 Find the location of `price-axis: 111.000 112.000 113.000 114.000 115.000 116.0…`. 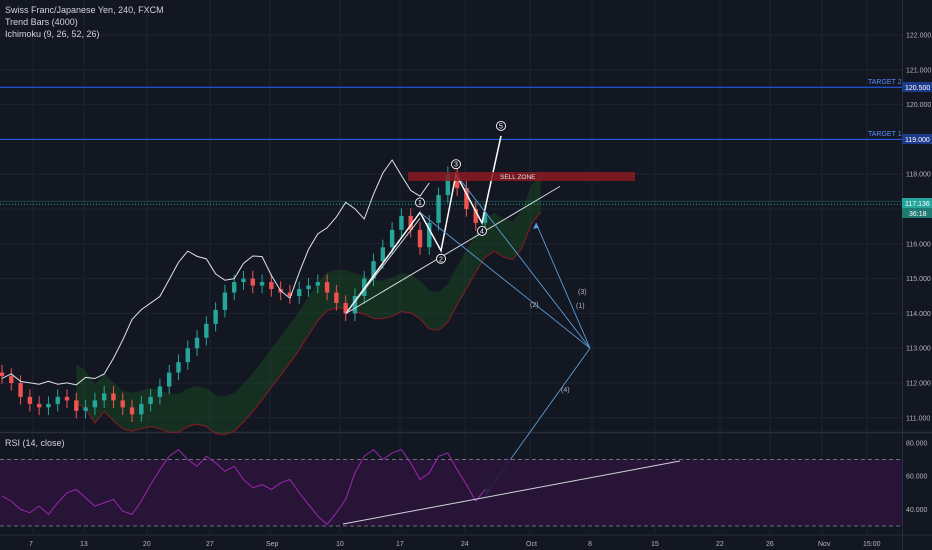

price-axis: 111.000 112.000 113.000 114.000 115.000 116.0… is located at coordinates (918, 273).